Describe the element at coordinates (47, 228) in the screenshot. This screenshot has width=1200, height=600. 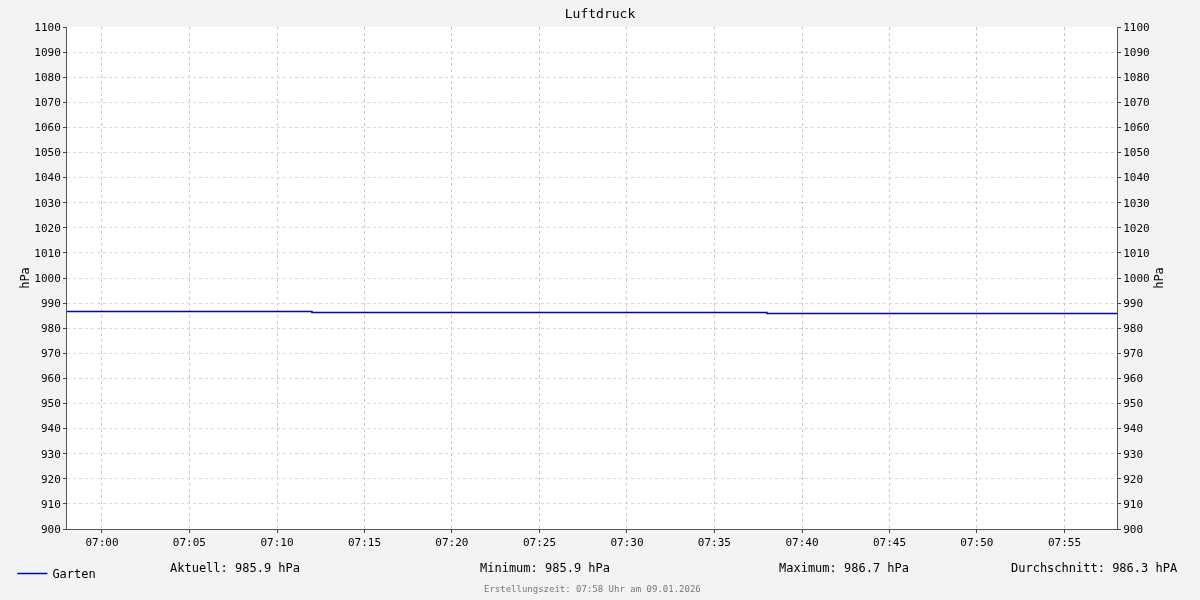
I see `y-tick-label: 1020` at that location.